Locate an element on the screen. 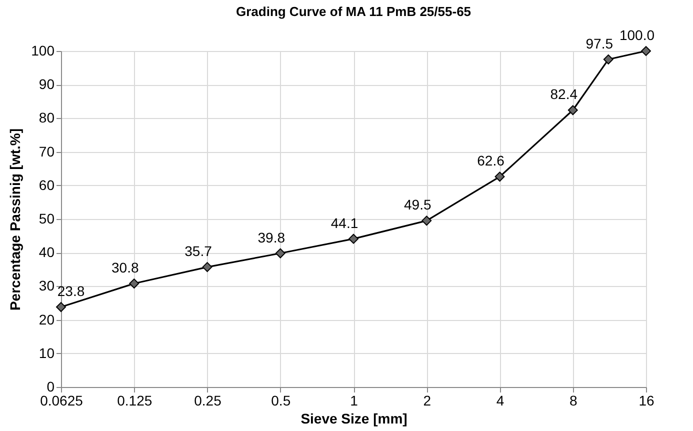  x-tick-label: 16 is located at coordinates (646, 400).